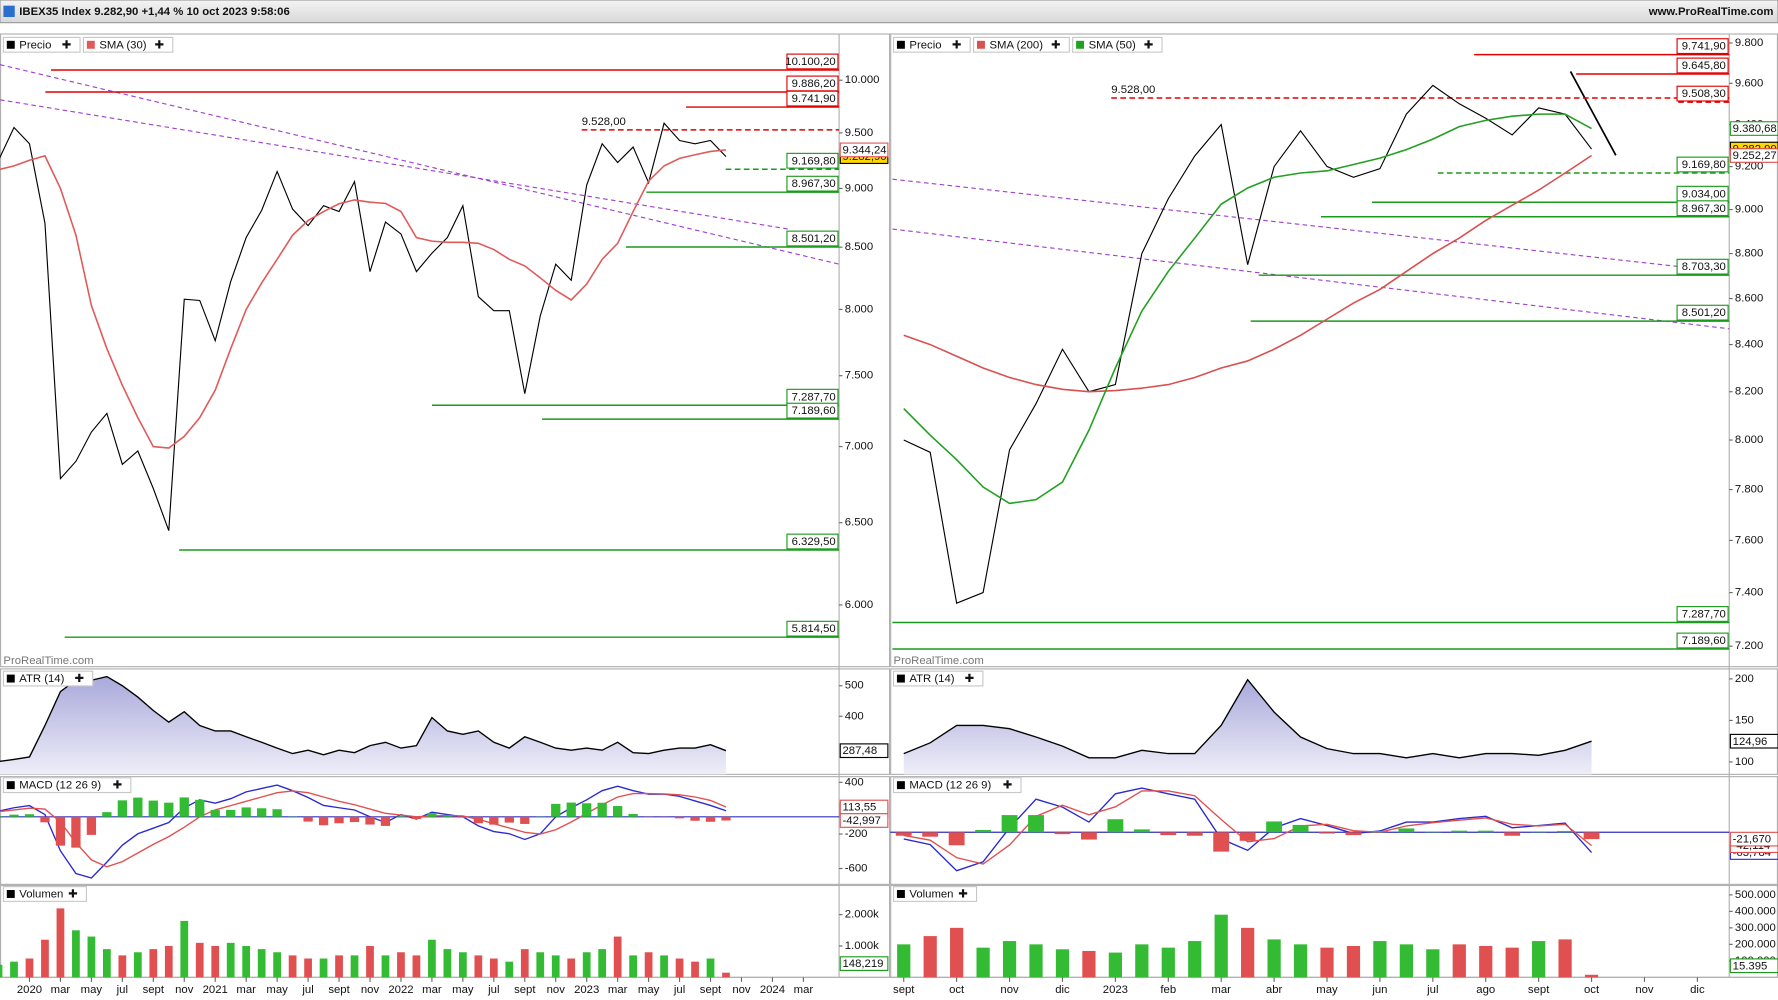 The image size is (1778, 1000). What do you see at coordinates (814, 542) in the screenshot?
I see `level-label: 6.329,50` at bounding box center [814, 542].